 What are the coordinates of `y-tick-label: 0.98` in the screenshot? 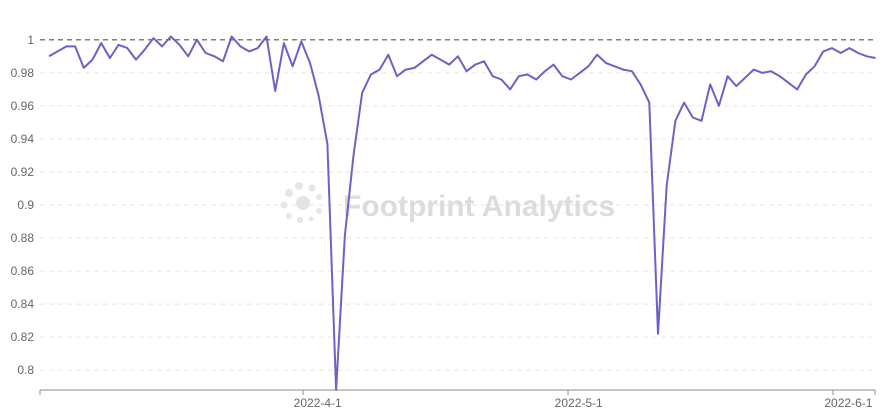 It's located at (23, 73).